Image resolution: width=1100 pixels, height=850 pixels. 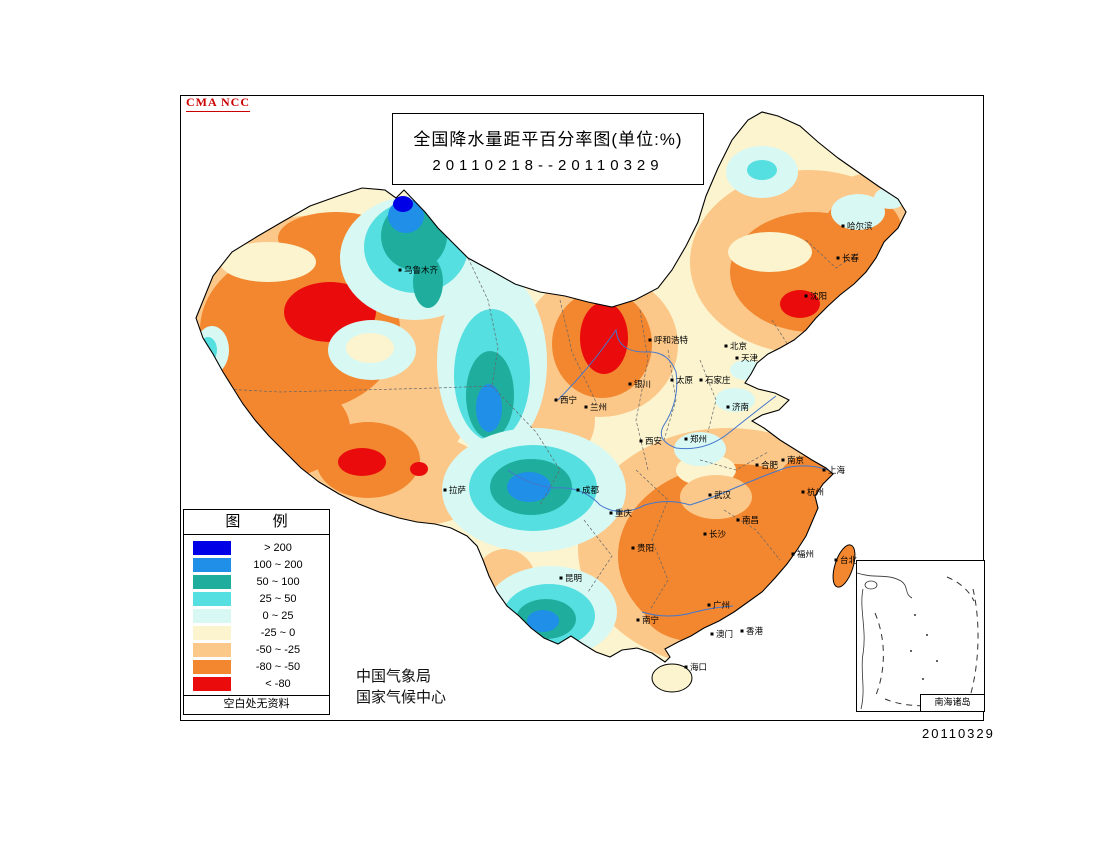 What do you see at coordinates (837, 470) in the screenshot?
I see `city-label: 上海` at bounding box center [837, 470].